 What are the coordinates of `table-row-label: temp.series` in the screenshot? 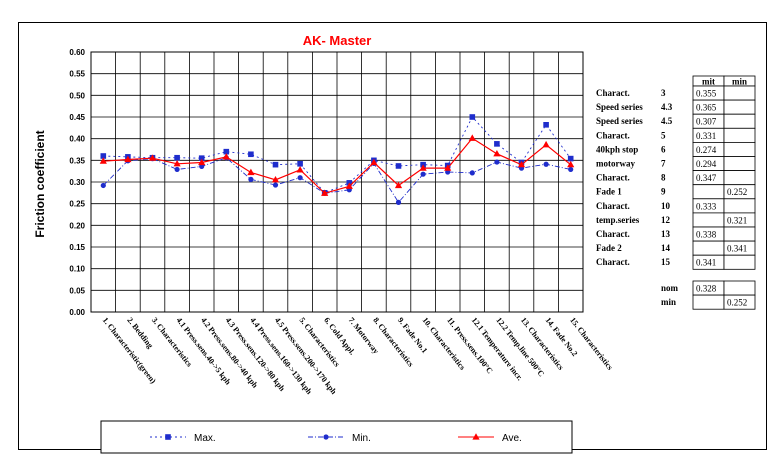 It's located at (618, 220).